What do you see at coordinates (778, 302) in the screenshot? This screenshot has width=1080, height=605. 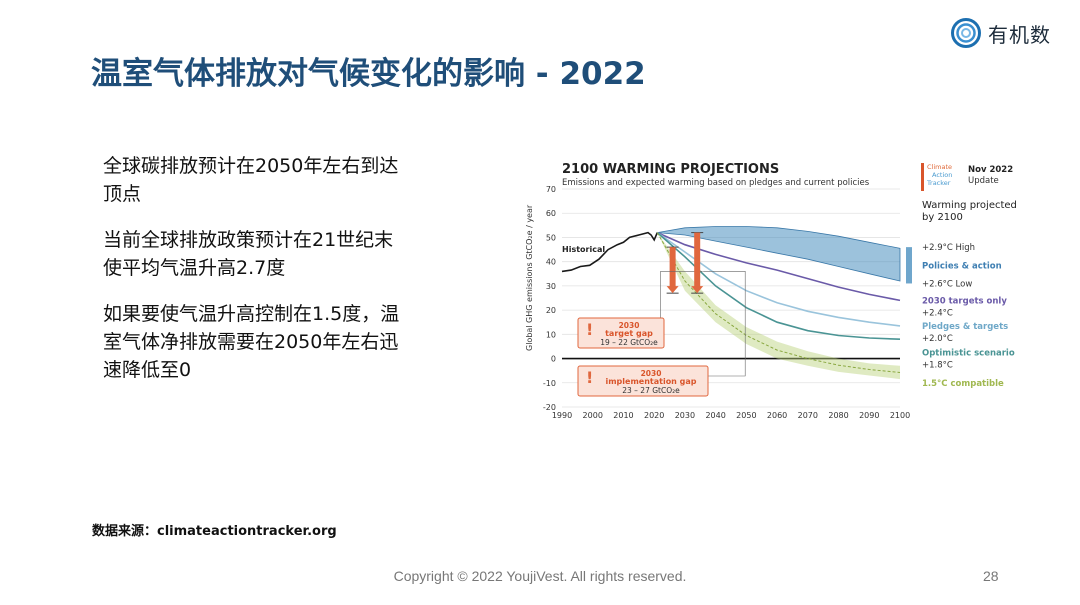 I see `1-5-c-compatible-center-line` at bounding box center [778, 302].